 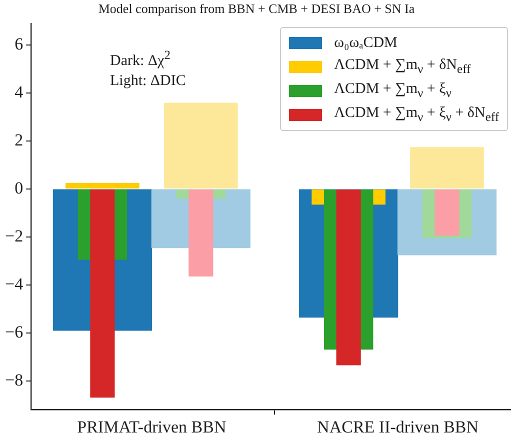 What do you see at coordinates (19, 92) in the screenshot?
I see `y-tick-label: 4` at bounding box center [19, 92].